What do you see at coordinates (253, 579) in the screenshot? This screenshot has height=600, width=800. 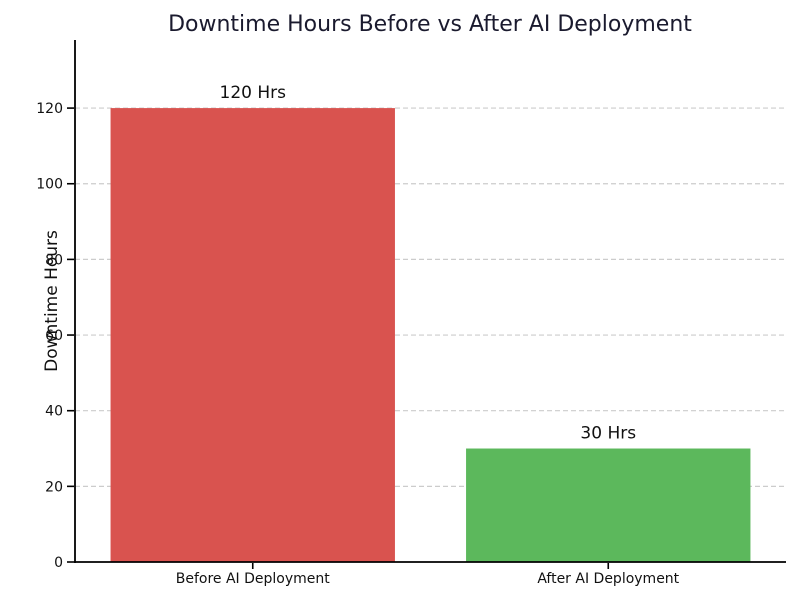 I see `x-tick-label: Before AI Deployment` at bounding box center [253, 579].